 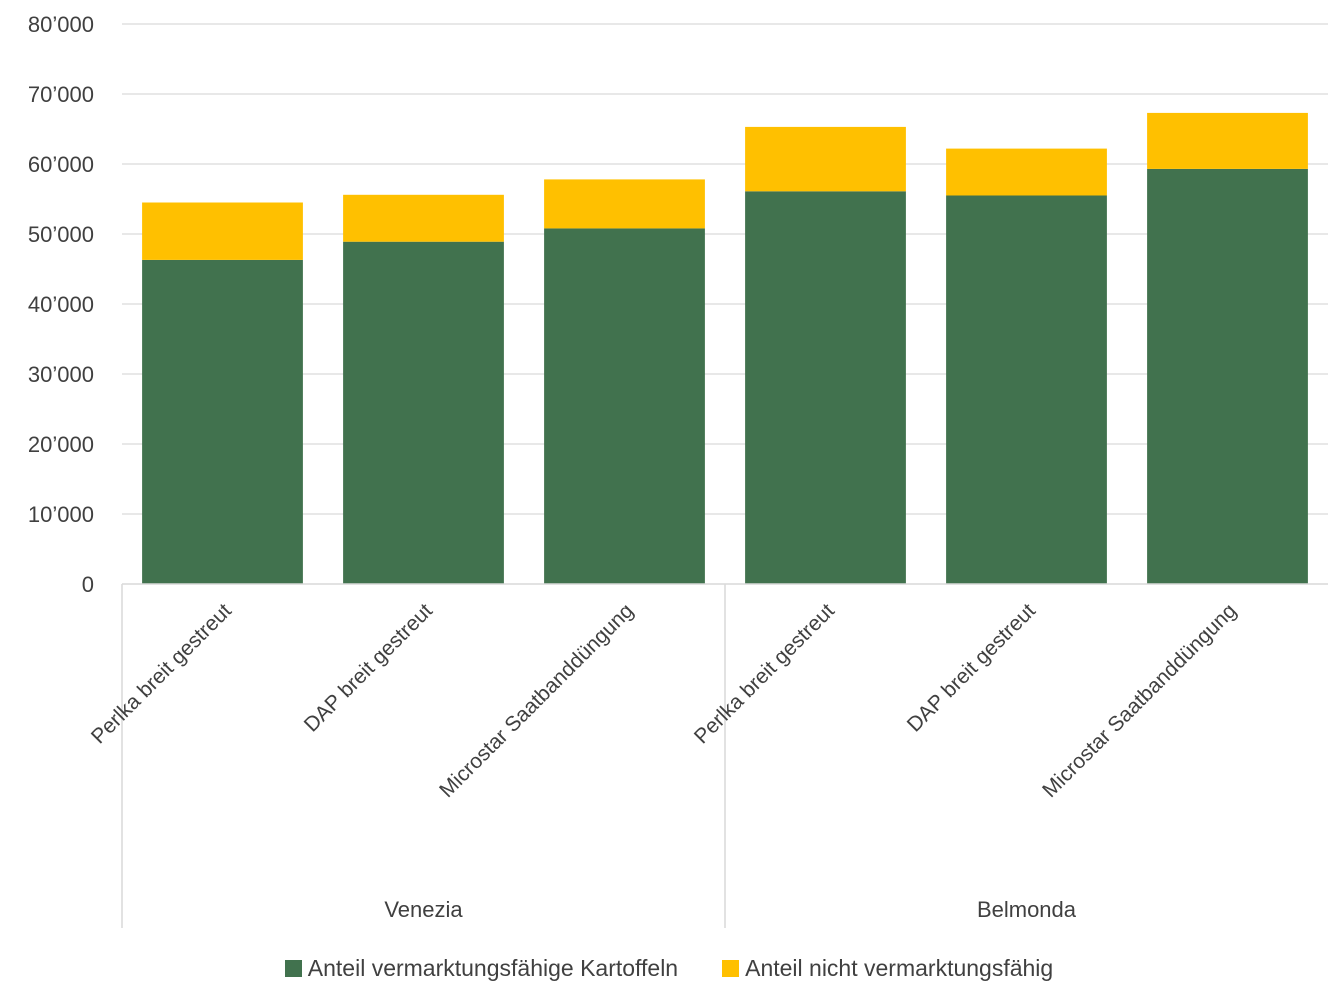 What do you see at coordinates (1027, 909) in the screenshot?
I see `group-label: Belmonda` at bounding box center [1027, 909].